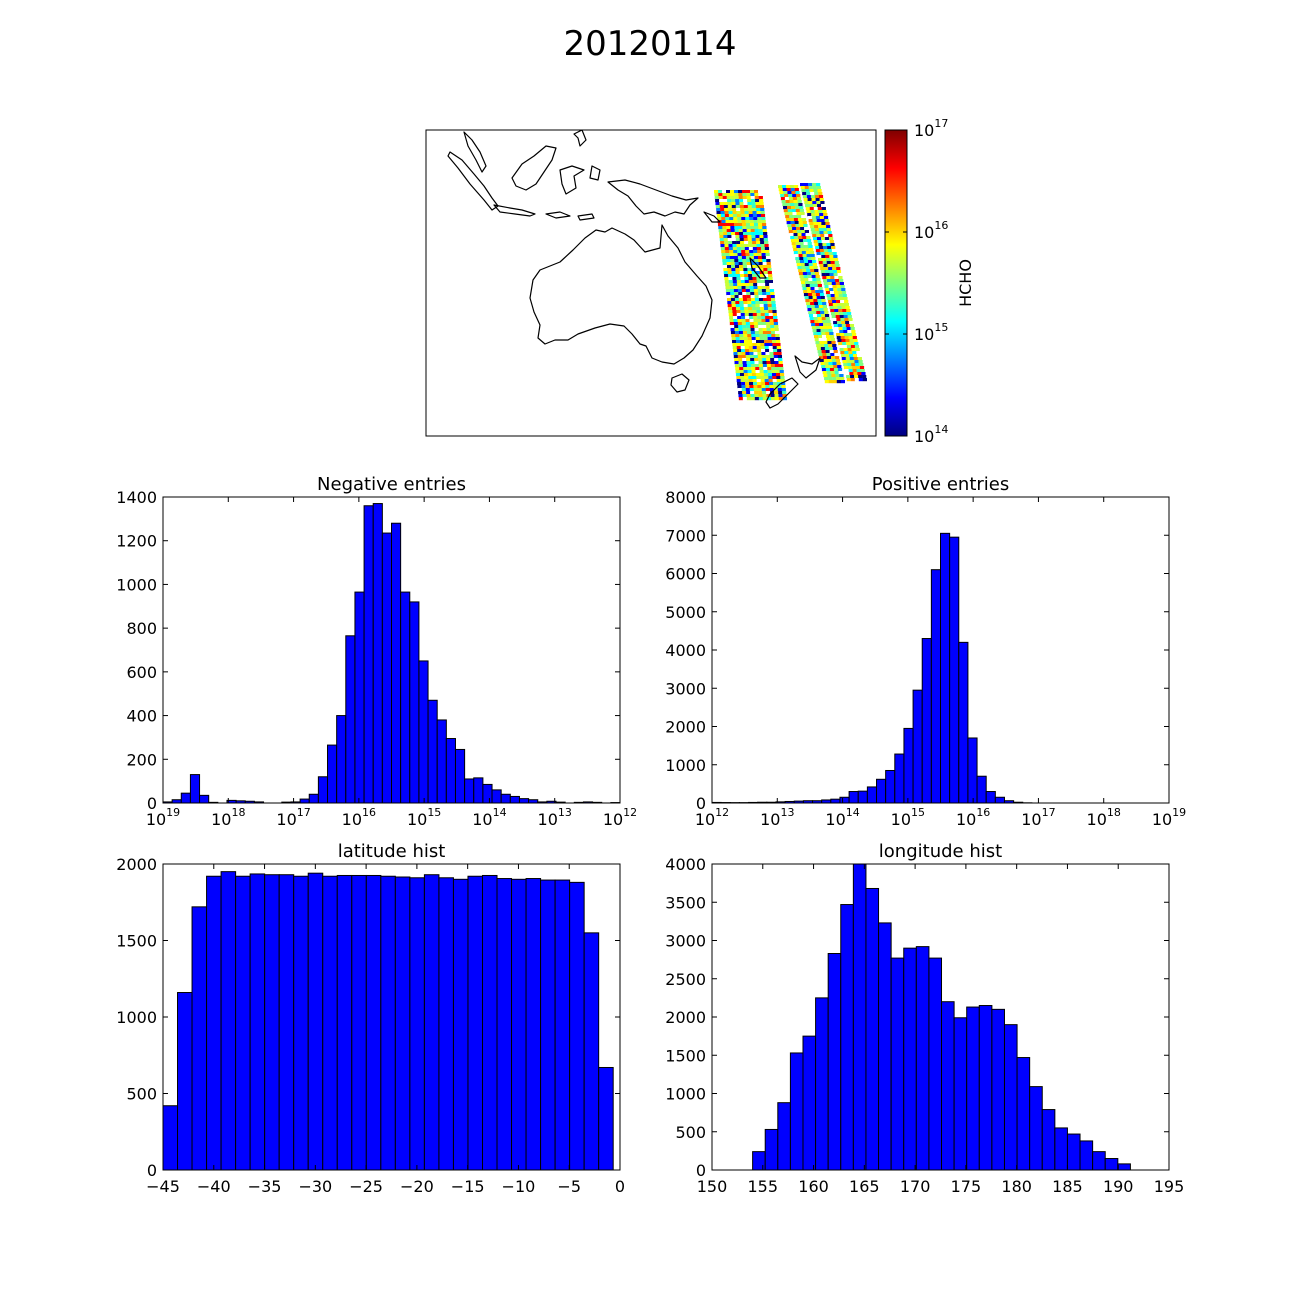 The width and height of the screenshot is (1300, 1300). What do you see at coordinates (634, 269) in the screenshot?
I see `coastlines` at bounding box center [634, 269].